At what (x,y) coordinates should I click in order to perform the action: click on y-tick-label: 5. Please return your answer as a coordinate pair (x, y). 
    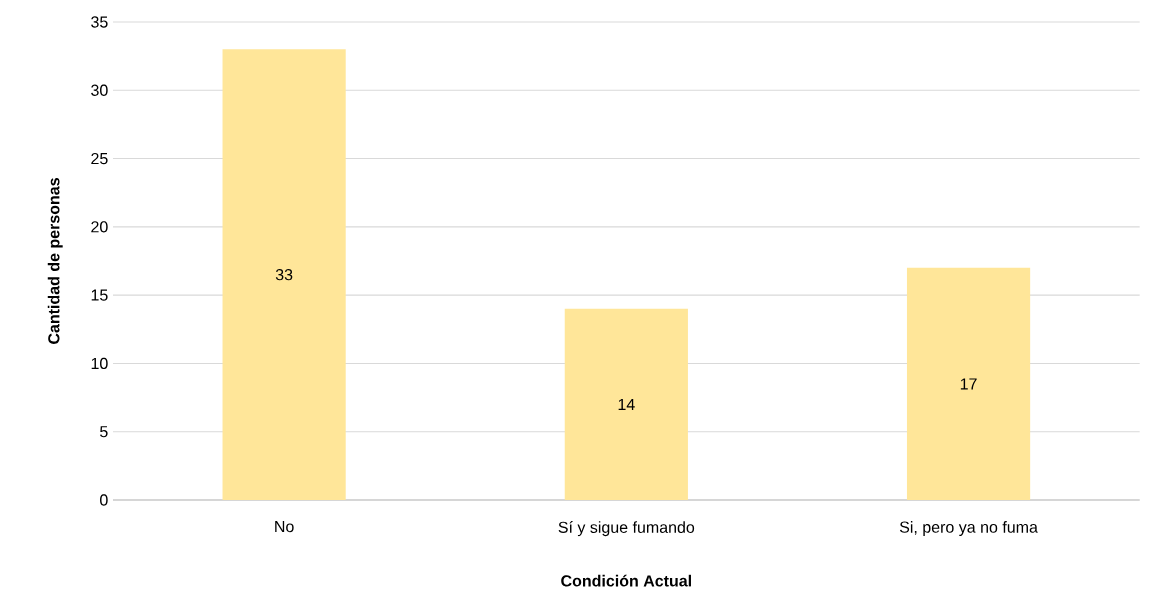
    Looking at the image, I should click on (104, 432).